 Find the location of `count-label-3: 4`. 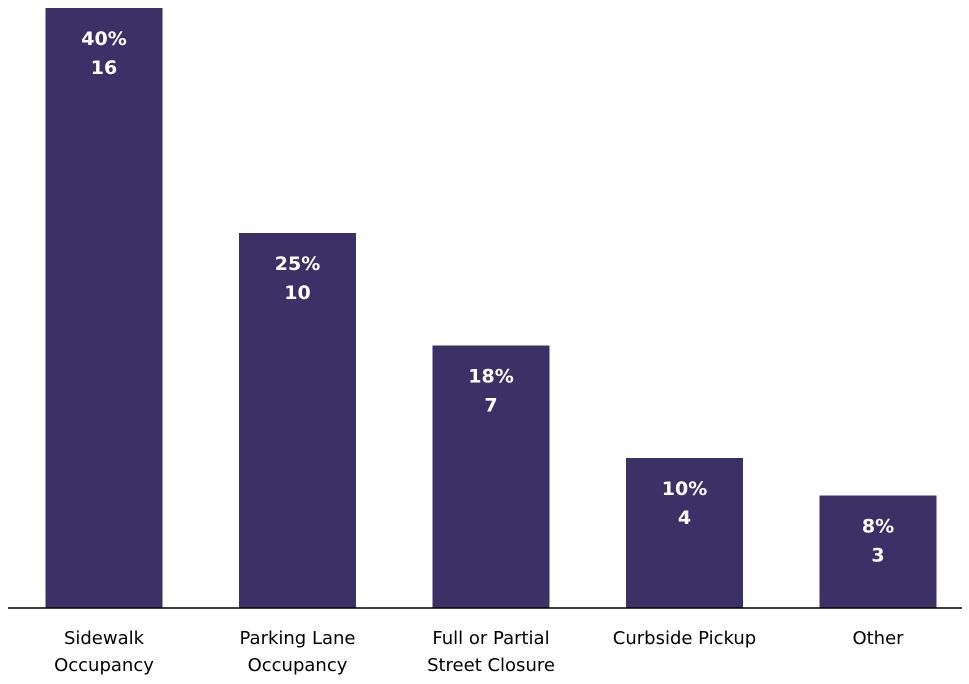

count-label-3: 4 is located at coordinates (684, 518).